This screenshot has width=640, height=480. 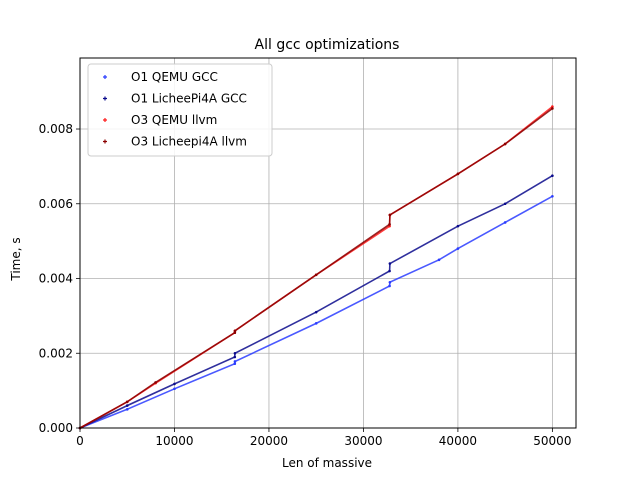 I want to click on y-tick-label: 0.000, so click(x=56, y=428).